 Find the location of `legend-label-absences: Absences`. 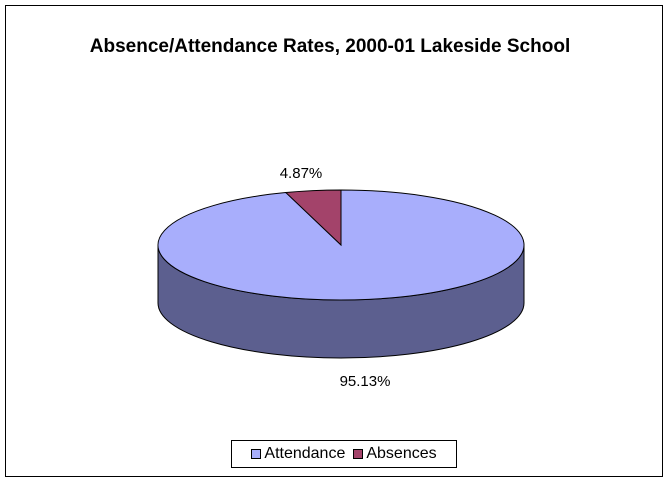

legend-label-absences: Absences is located at coordinates (401, 453).